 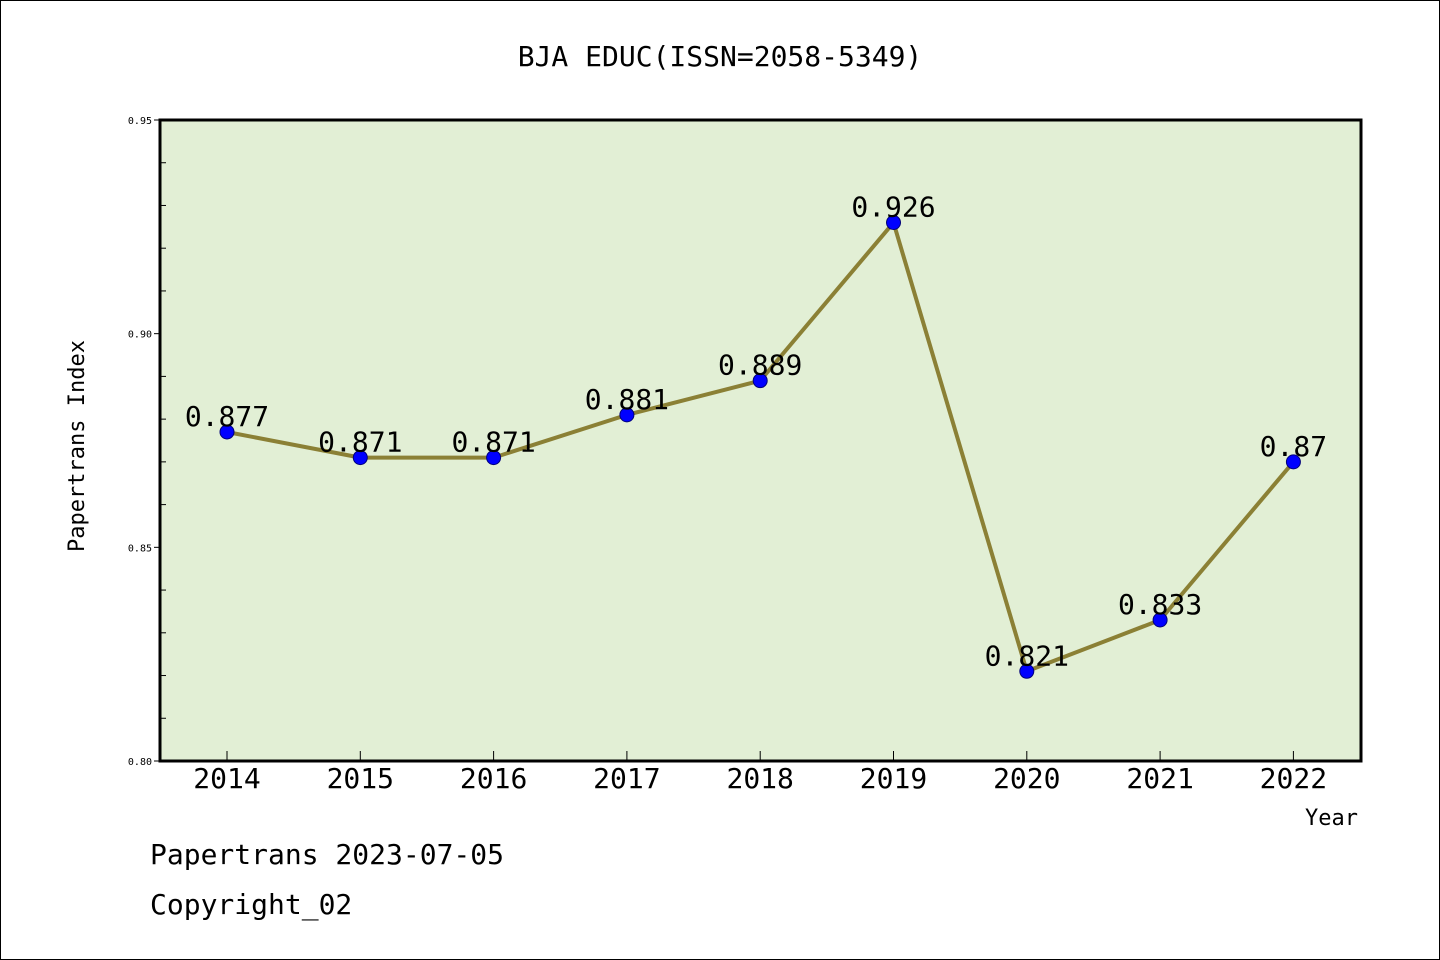 I want to click on data-label: 0.926, so click(x=893, y=207).